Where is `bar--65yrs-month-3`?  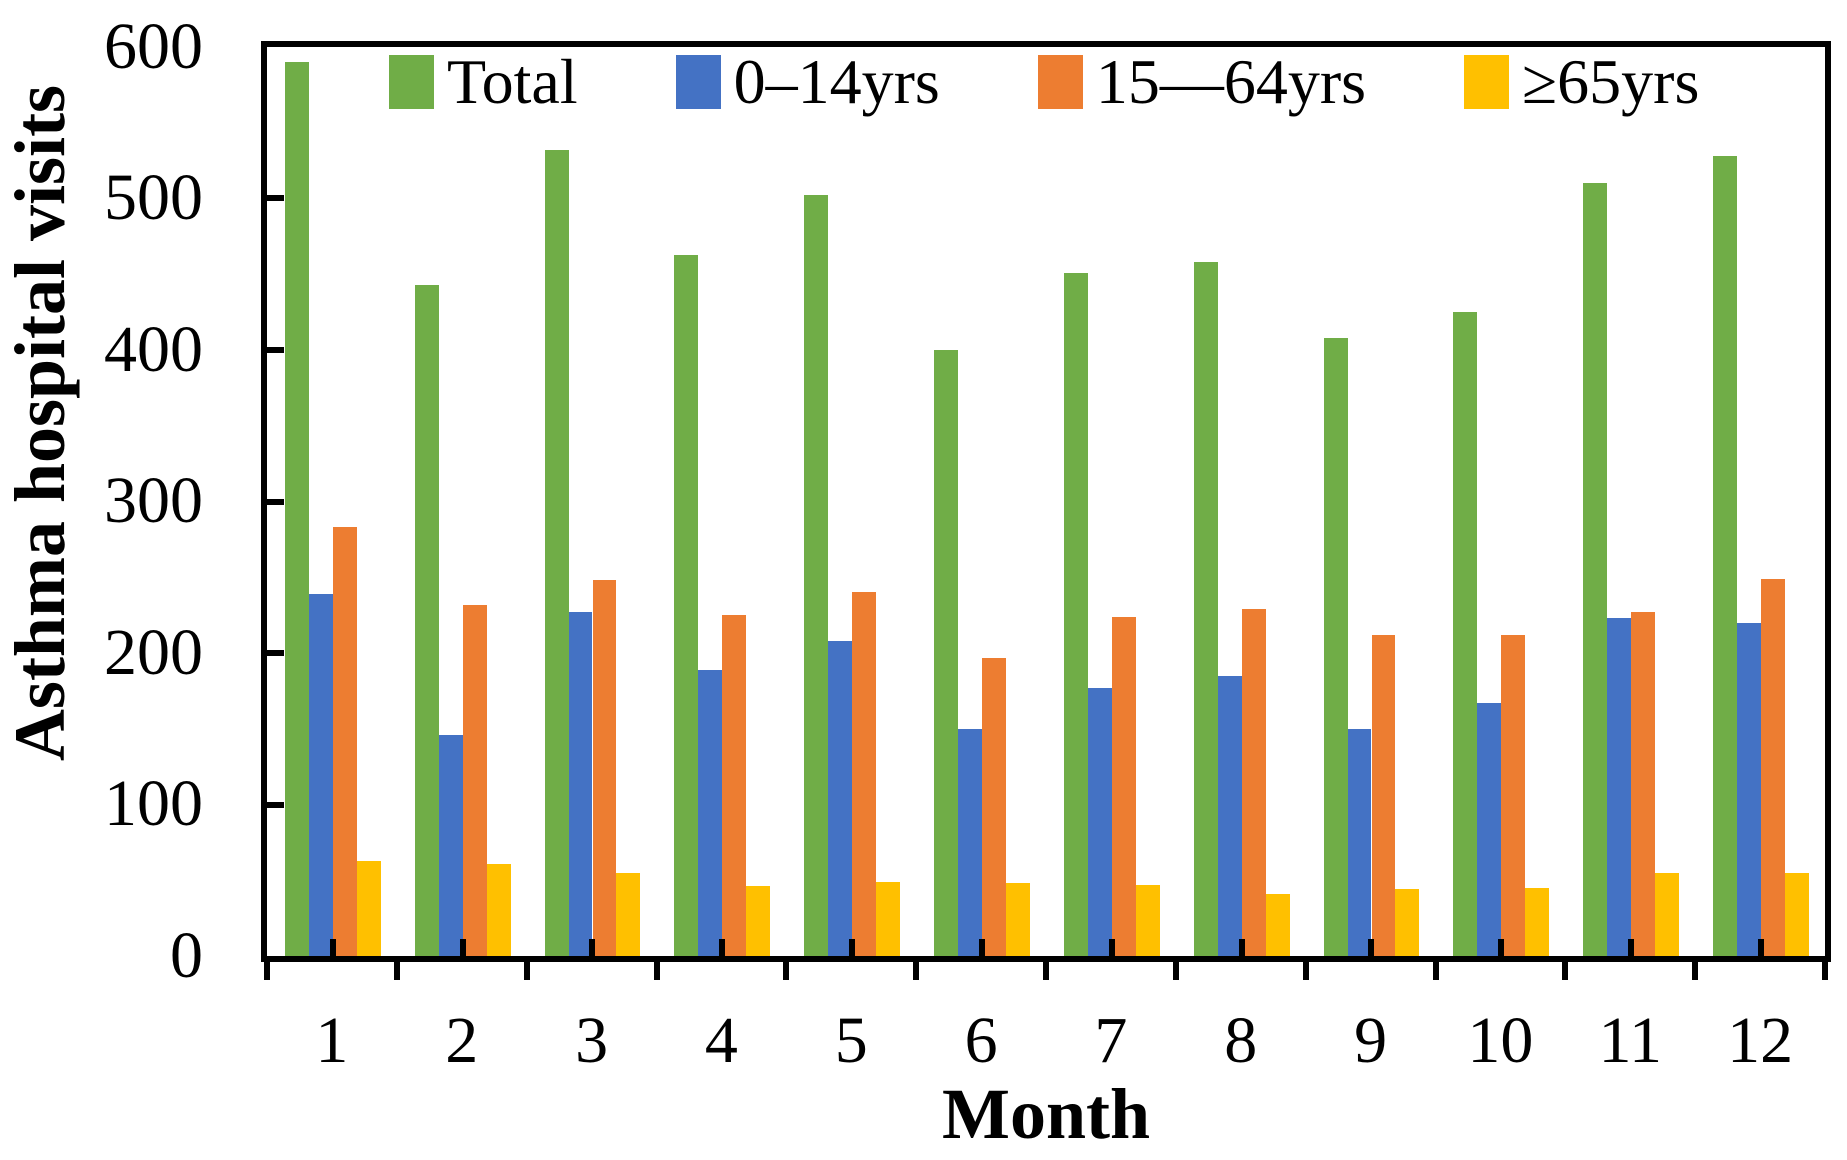
bar--65yrs-month-3 is located at coordinates (628, 914).